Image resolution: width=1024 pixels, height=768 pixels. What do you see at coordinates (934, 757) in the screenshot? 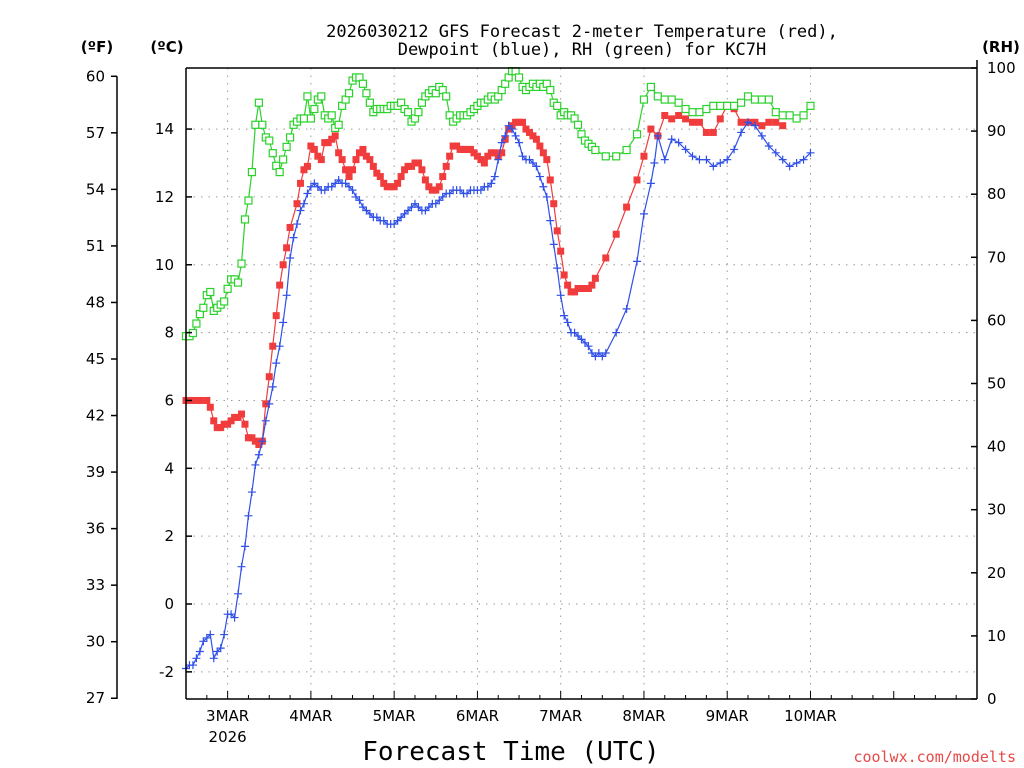
I see `credit-link: coolwx.com/modelts` at bounding box center [934, 757].